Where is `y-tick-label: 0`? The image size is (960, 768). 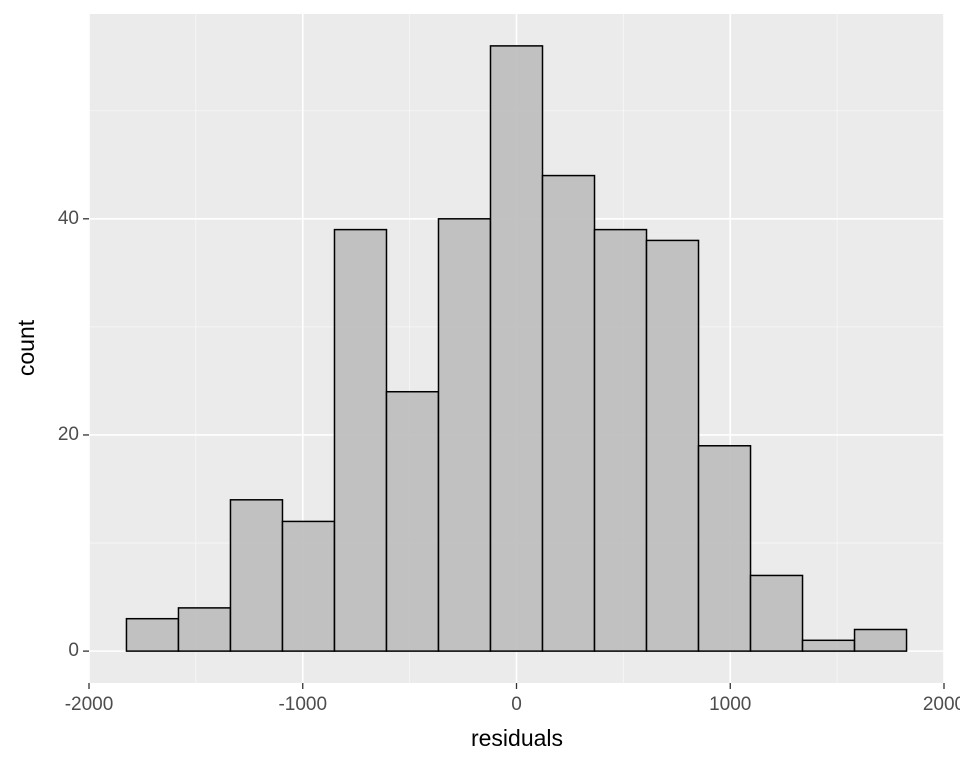
y-tick-label: 0 is located at coordinates (73, 650).